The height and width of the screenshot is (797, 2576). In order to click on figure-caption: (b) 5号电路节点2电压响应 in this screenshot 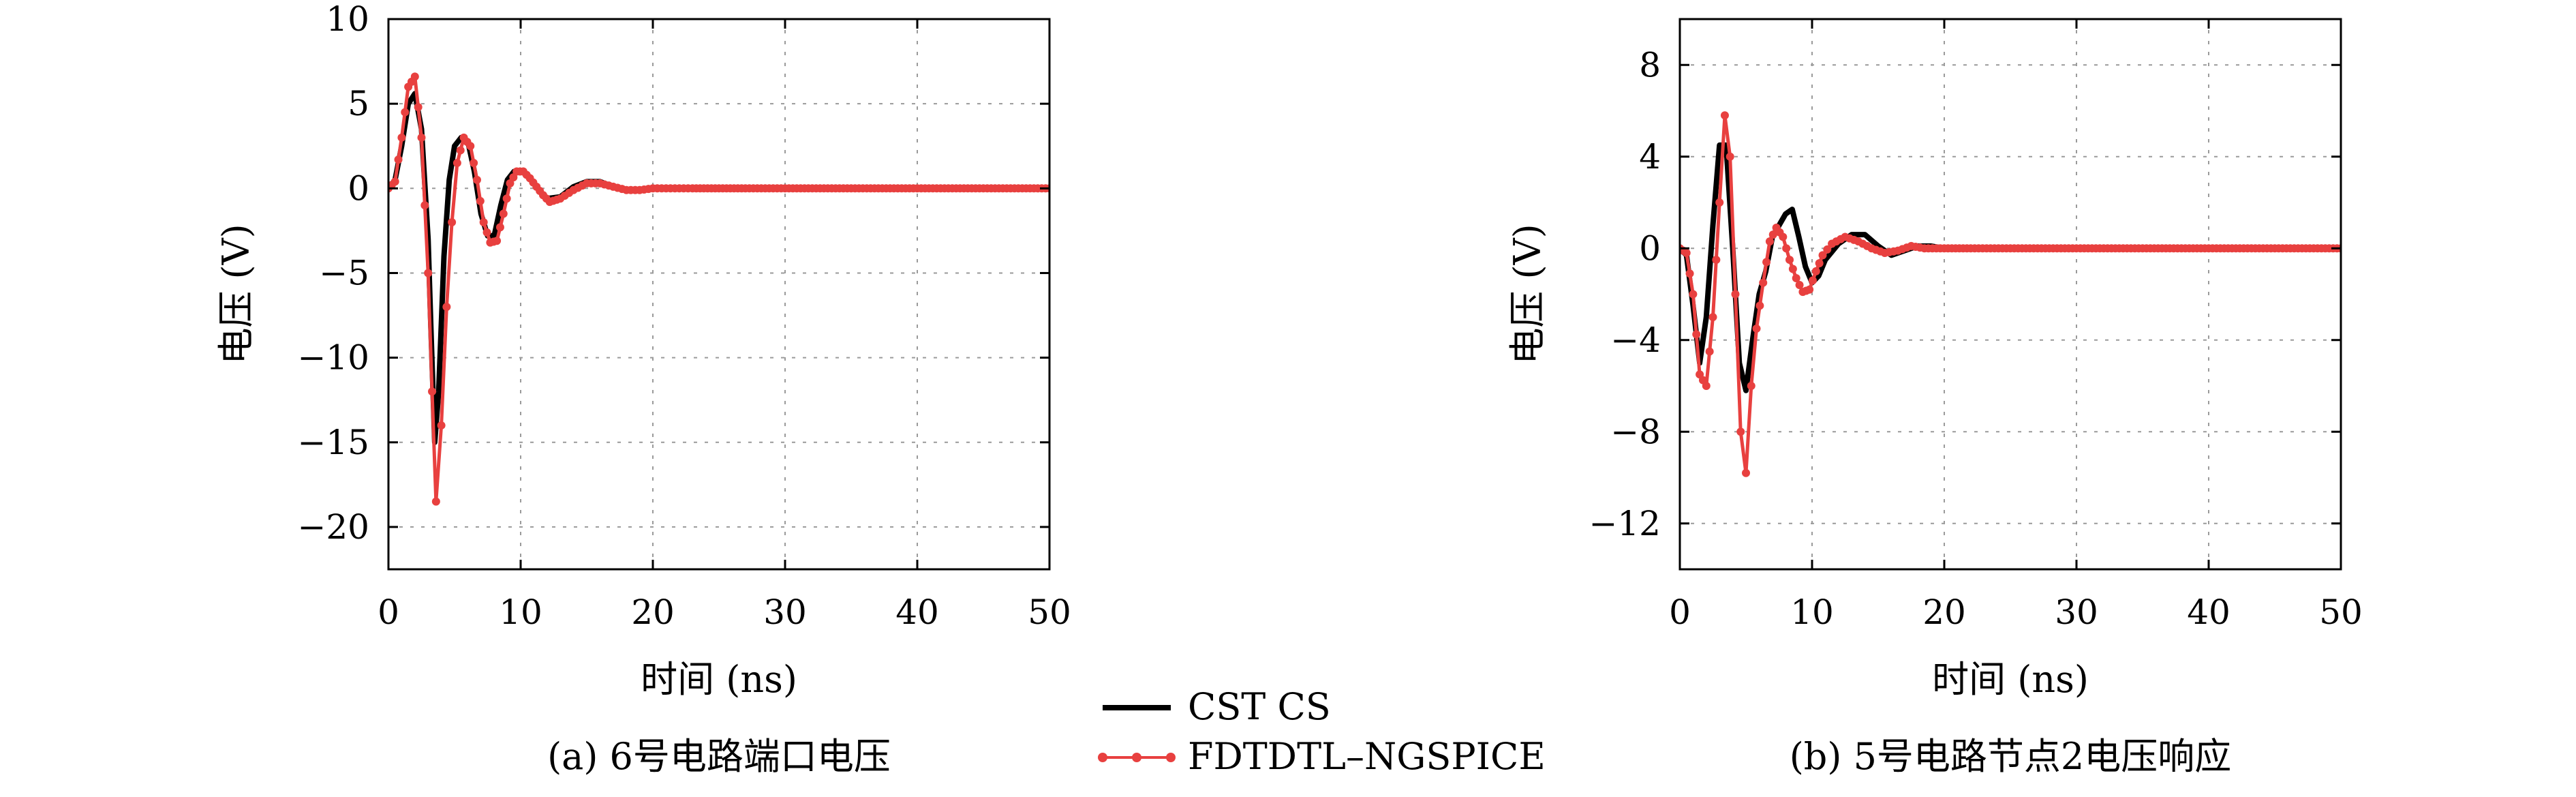, I will do `click(2011, 756)`.